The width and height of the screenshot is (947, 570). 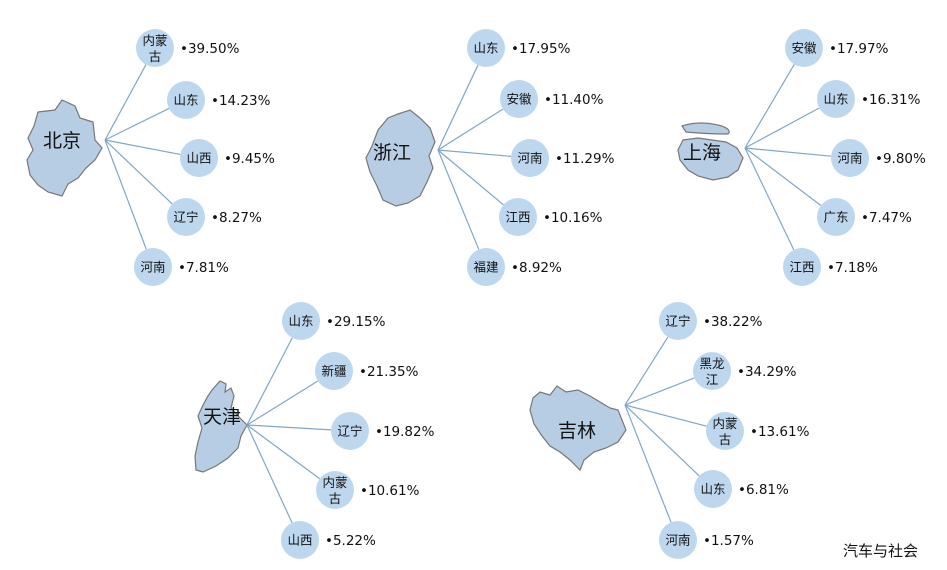 I want to click on province-node: 江西 •10.16%, so click(x=551, y=217).